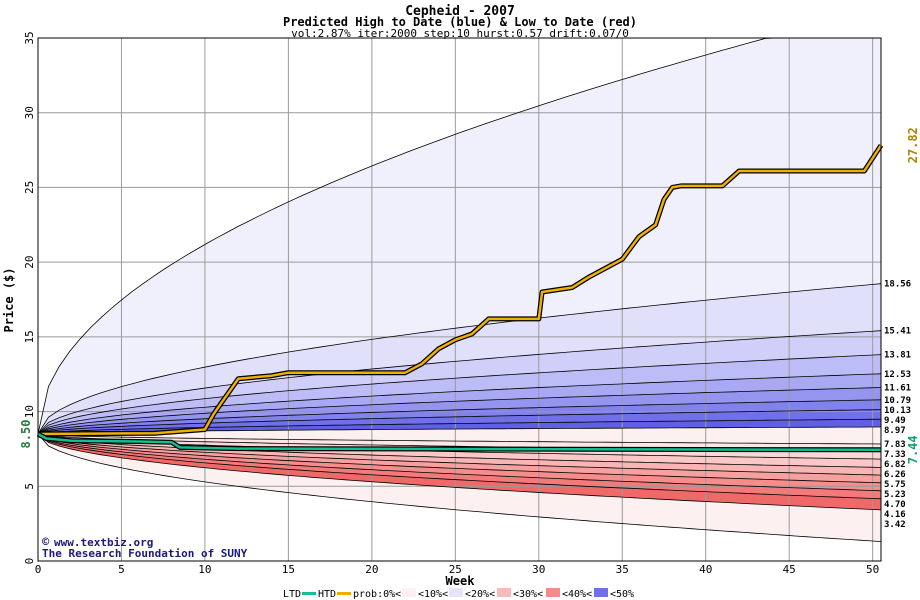  What do you see at coordinates (895, 455) in the screenshot?
I see `right-label-10: 7.33` at bounding box center [895, 455].